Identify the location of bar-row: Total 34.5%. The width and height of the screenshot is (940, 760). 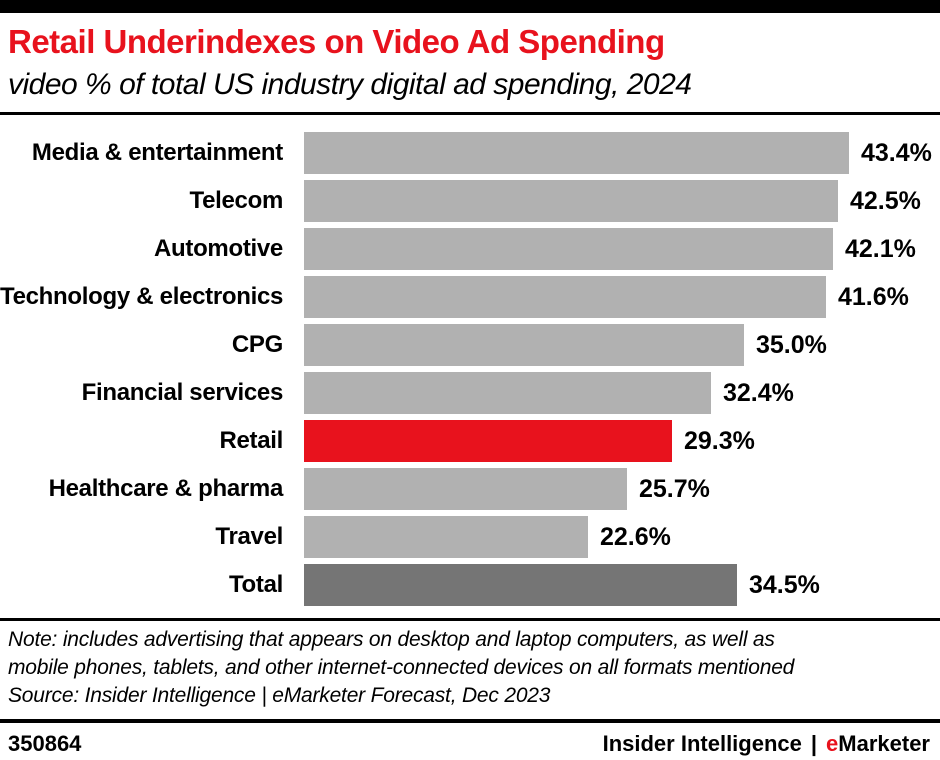
(470, 585).